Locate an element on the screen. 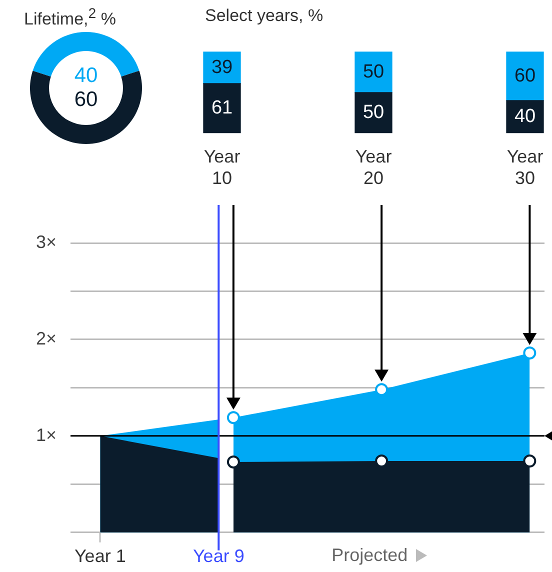  y-tick-label: 2× is located at coordinates (46, 338).